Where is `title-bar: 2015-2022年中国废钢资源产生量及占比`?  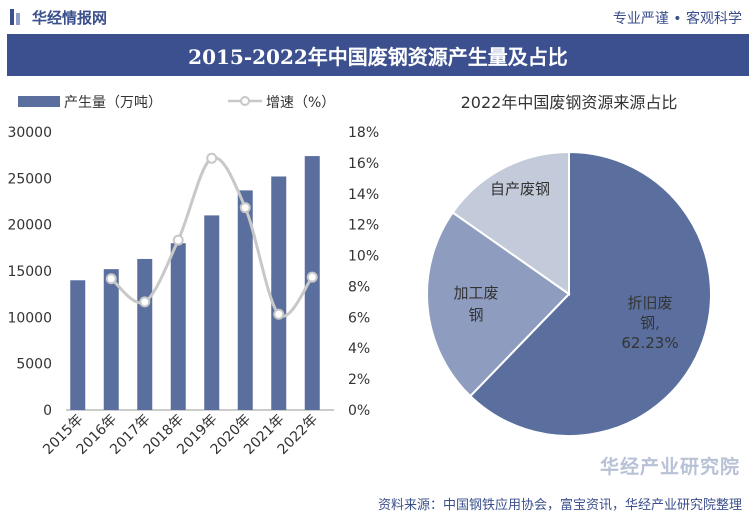
title-bar: 2015-2022年中国废钢资源产生量及占比 is located at coordinates (378, 55).